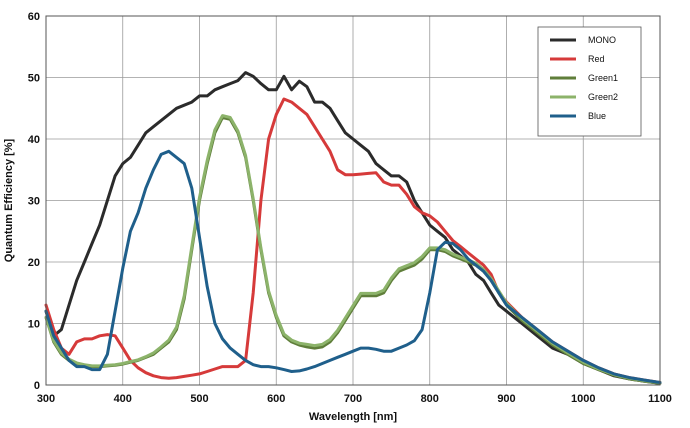 The height and width of the screenshot is (428, 690). I want to click on x-tick-label: 1100, so click(660, 399).